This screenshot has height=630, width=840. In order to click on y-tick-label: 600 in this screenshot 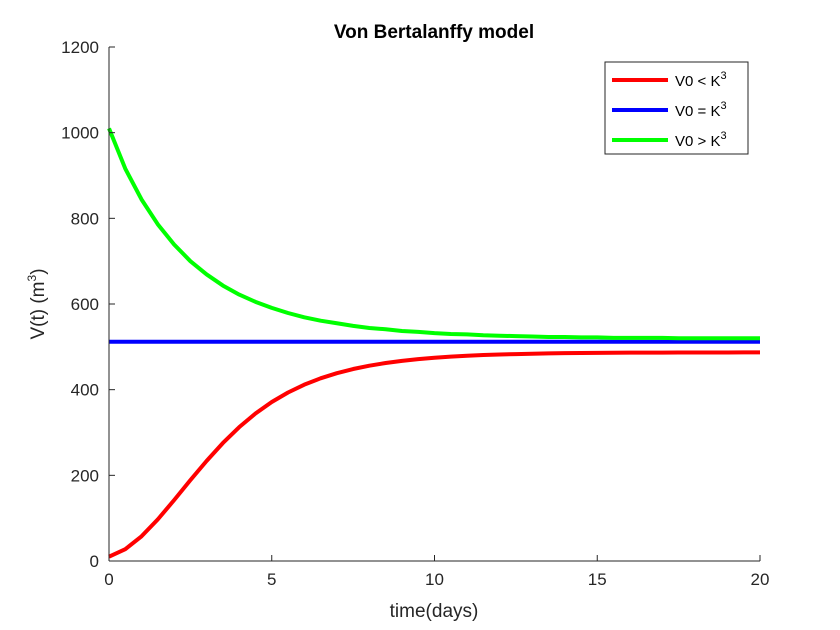, I will do `click(85, 304)`.